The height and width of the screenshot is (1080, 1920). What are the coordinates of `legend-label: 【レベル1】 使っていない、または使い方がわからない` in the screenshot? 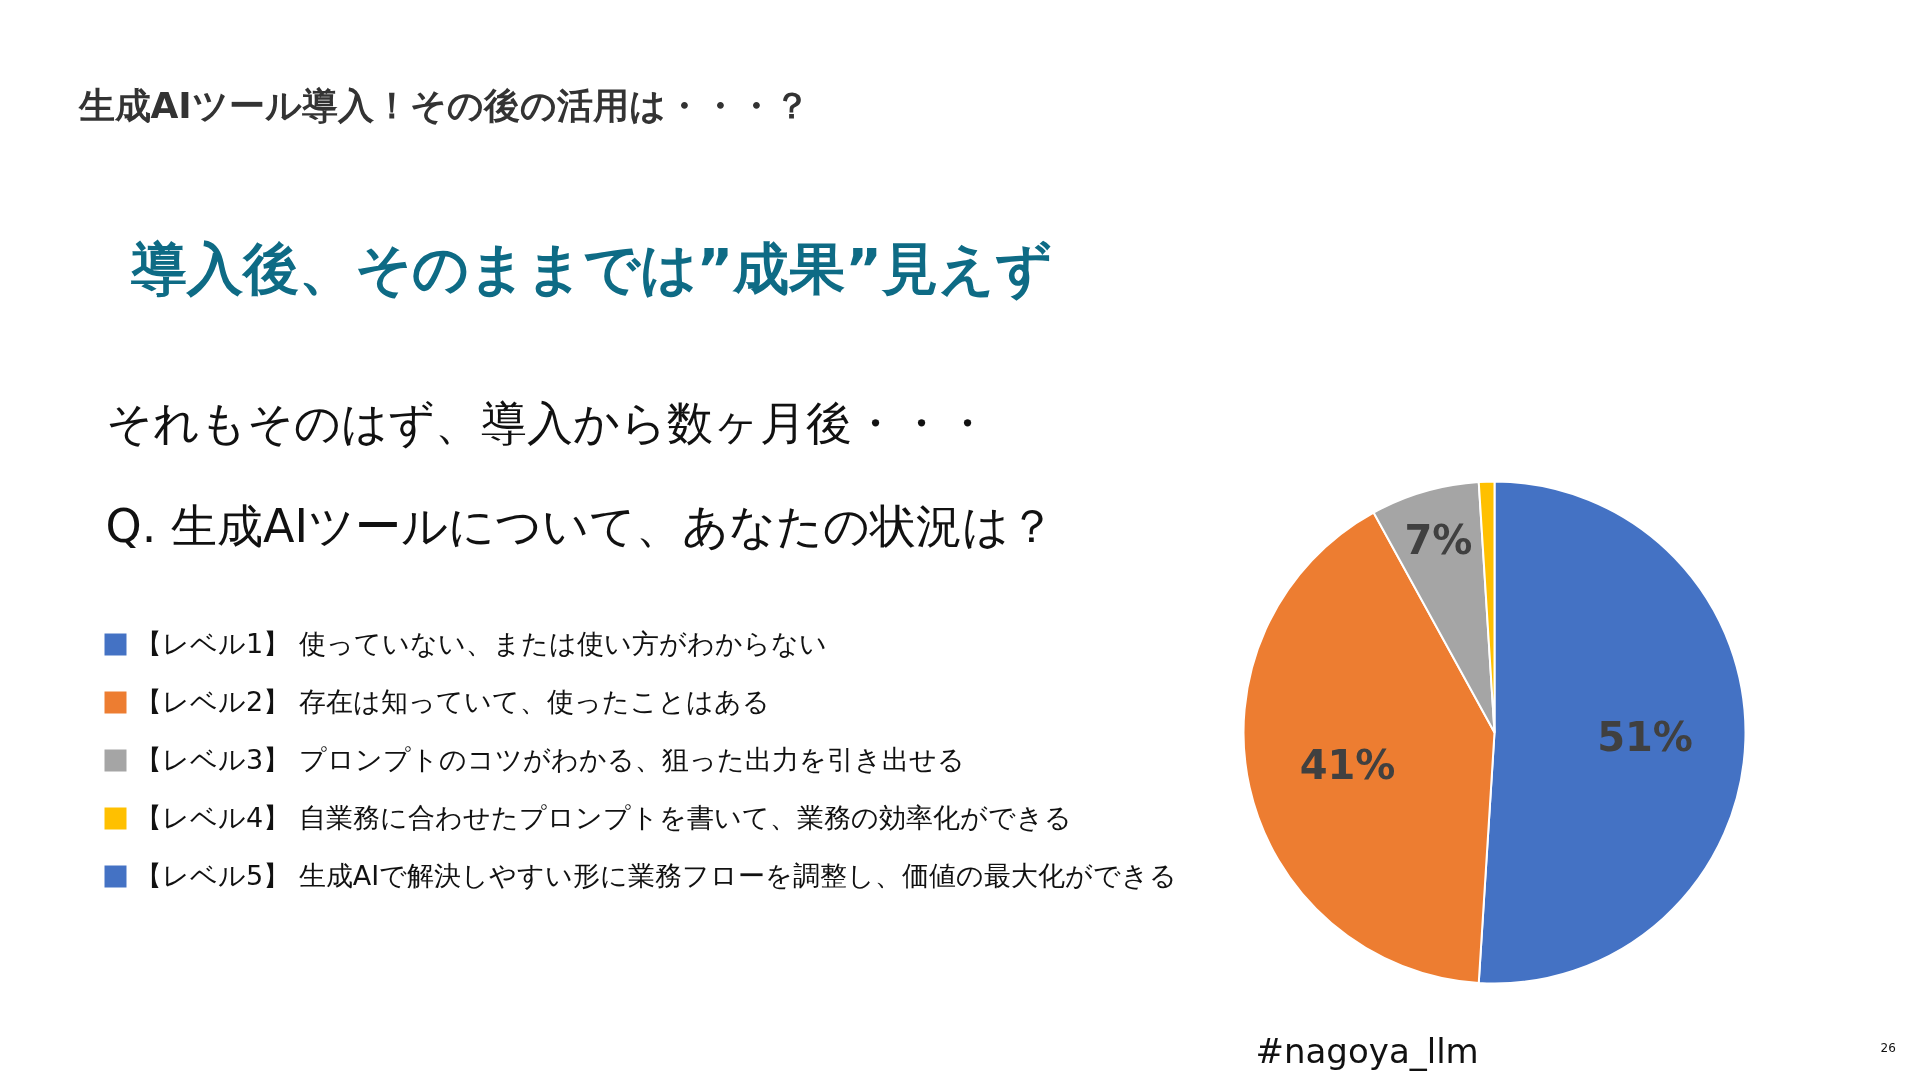 It's located at (481, 644).